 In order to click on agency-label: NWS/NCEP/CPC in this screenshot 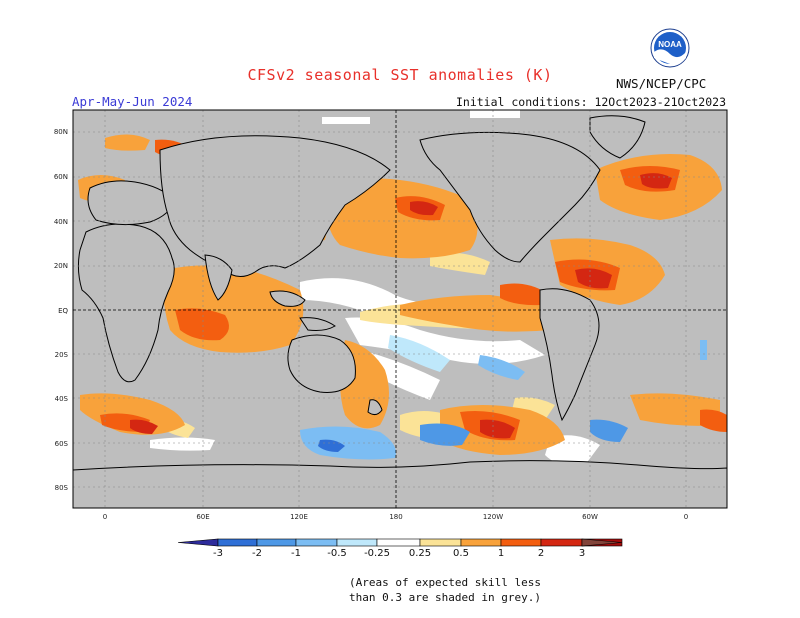, I will do `click(661, 83)`.